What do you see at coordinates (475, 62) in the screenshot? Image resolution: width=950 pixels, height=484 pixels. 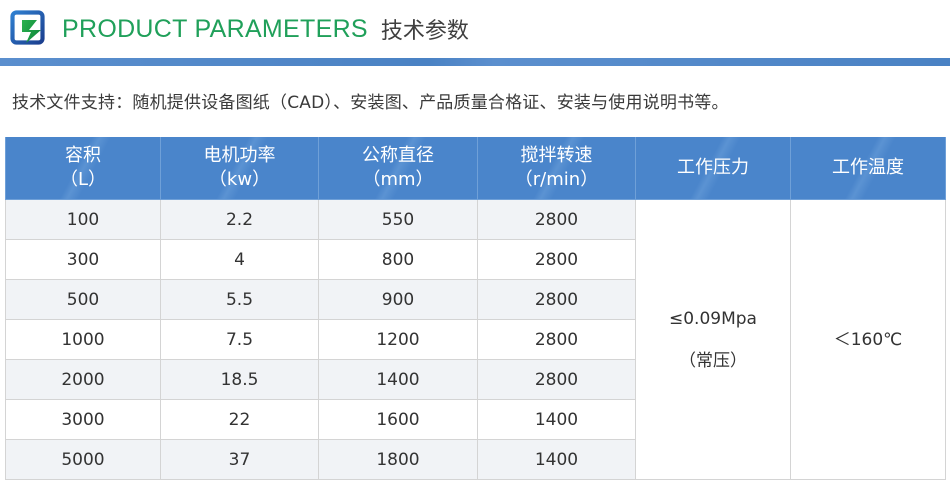 I see `header-divider` at bounding box center [475, 62].